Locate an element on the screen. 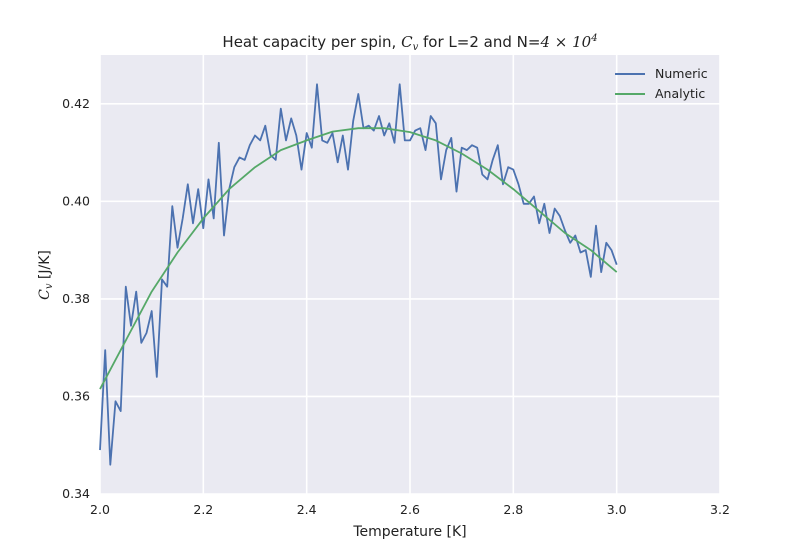 The image size is (800, 554). x-axis-label: Temperature [K] is located at coordinates (409, 532).